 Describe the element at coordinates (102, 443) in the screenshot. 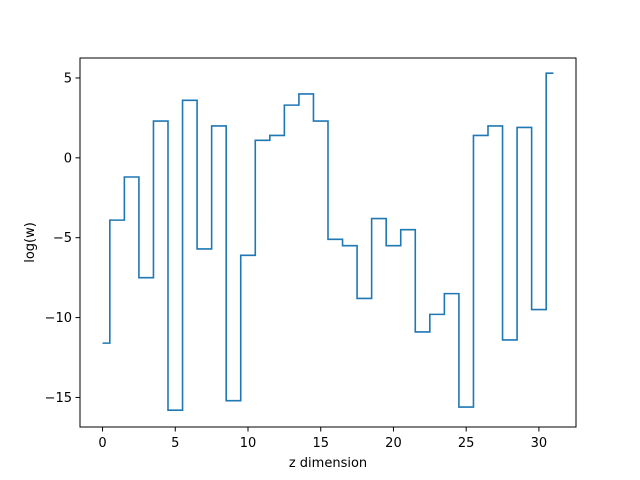

I see `x-tick-label: 0` at that location.